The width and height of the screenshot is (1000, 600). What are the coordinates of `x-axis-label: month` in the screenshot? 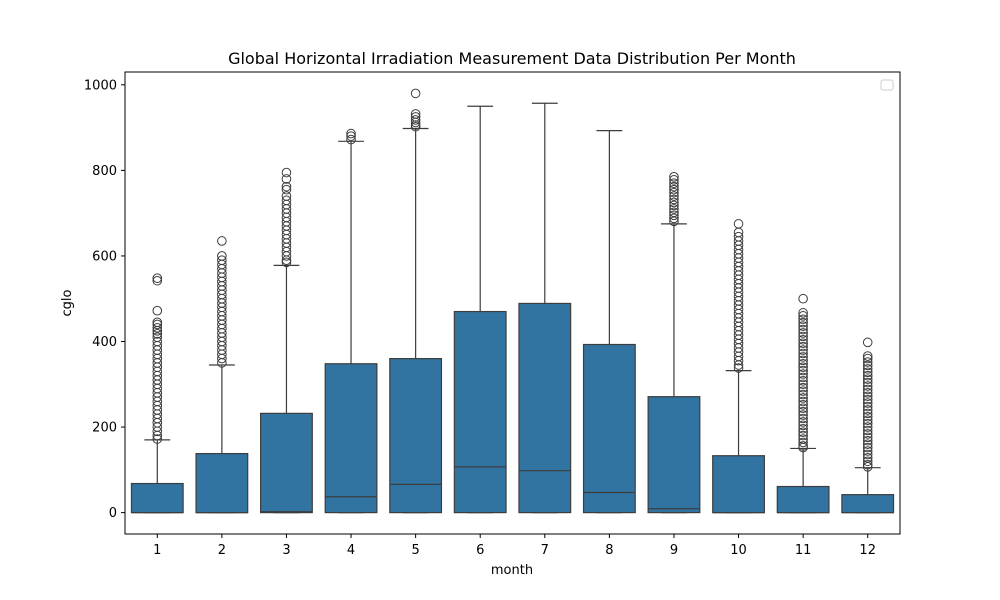 It's located at (512, 570).